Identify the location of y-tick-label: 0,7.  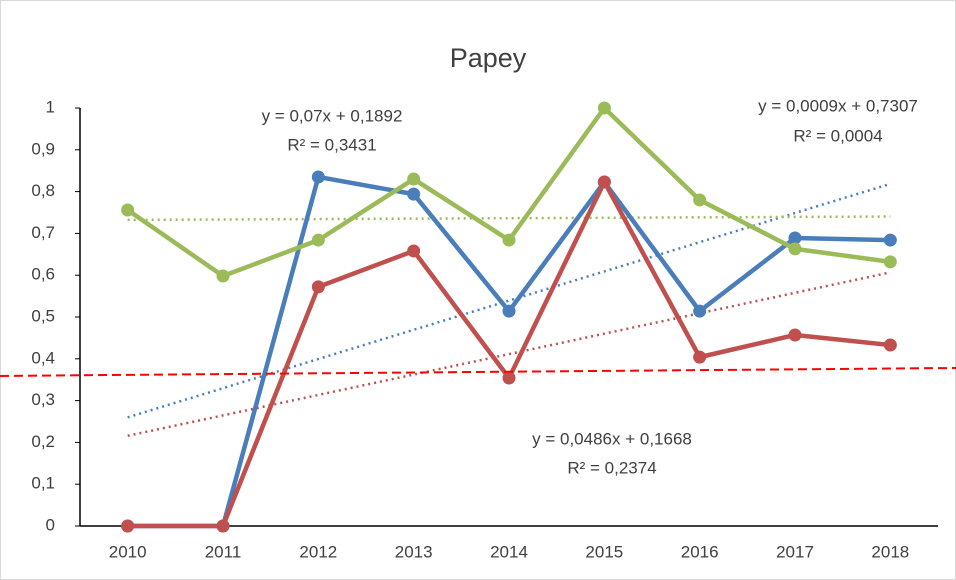
(43, 232).